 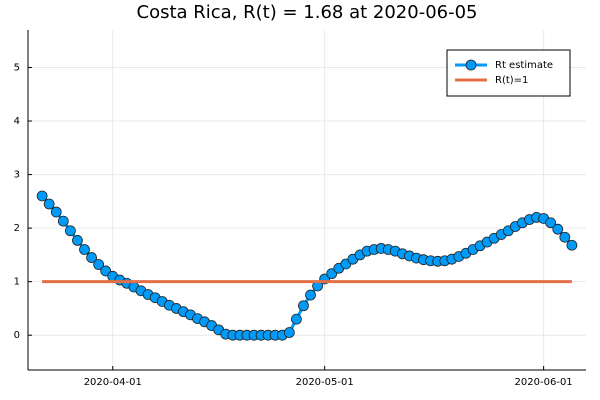 What do you see at coordinates (524, 65) in the screenshot?
I see `legend-label: Rt estimate` at bounding box center [524, 65].